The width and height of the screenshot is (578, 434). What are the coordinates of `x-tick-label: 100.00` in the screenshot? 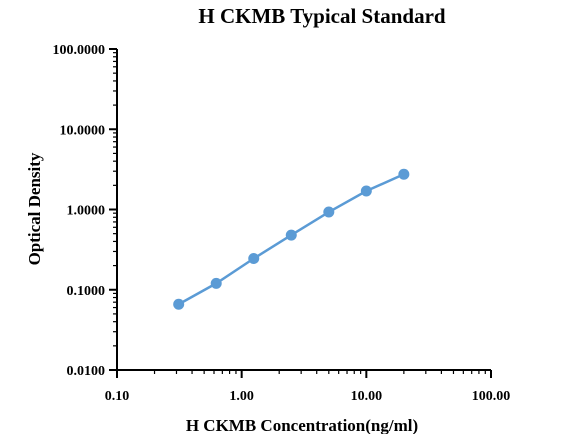 It's located at (491, 396).